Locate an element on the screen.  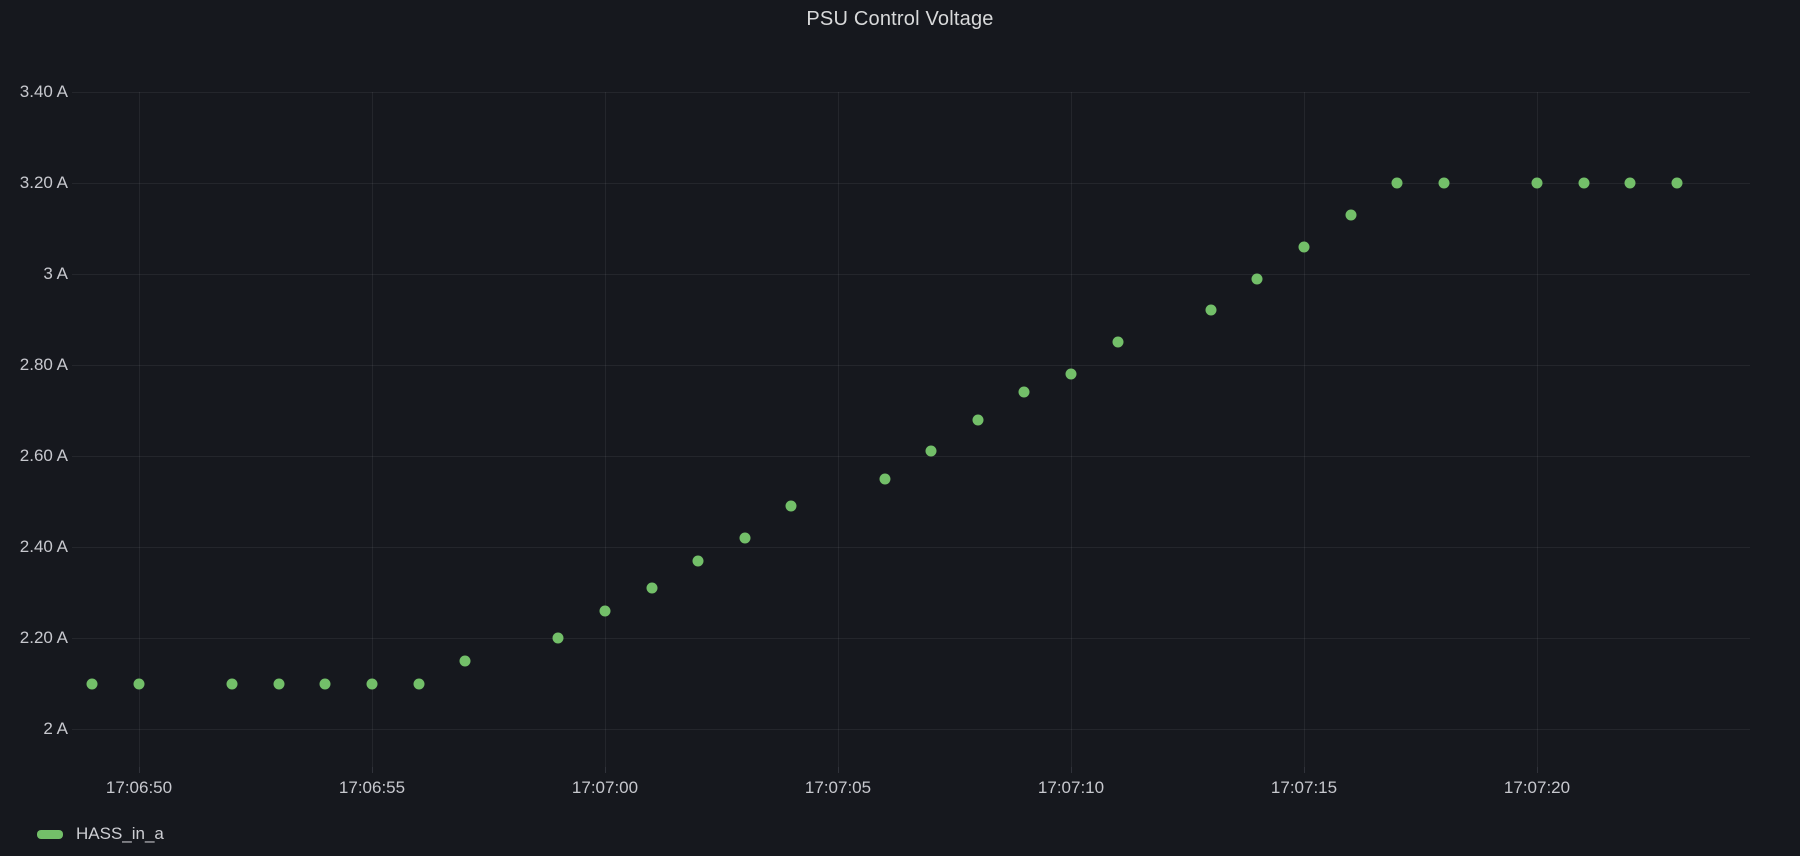
x-axis-label: 17:07:10 is located at coordinates (1071, 787).